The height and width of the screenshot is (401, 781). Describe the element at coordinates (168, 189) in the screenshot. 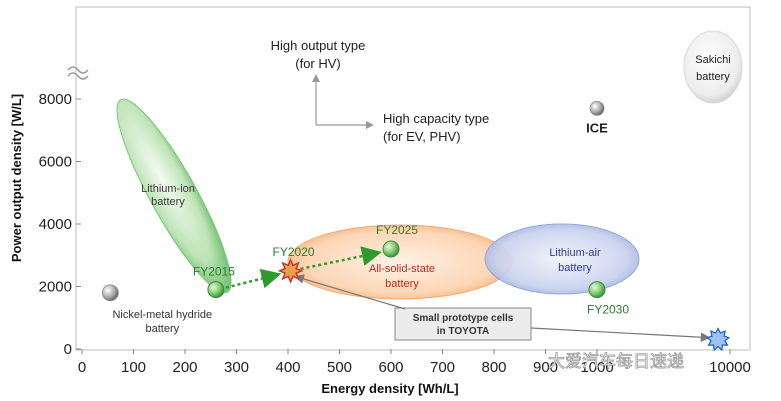

I see `region-label-lithium-ion-battery-1: Lithium-ion` at that location.